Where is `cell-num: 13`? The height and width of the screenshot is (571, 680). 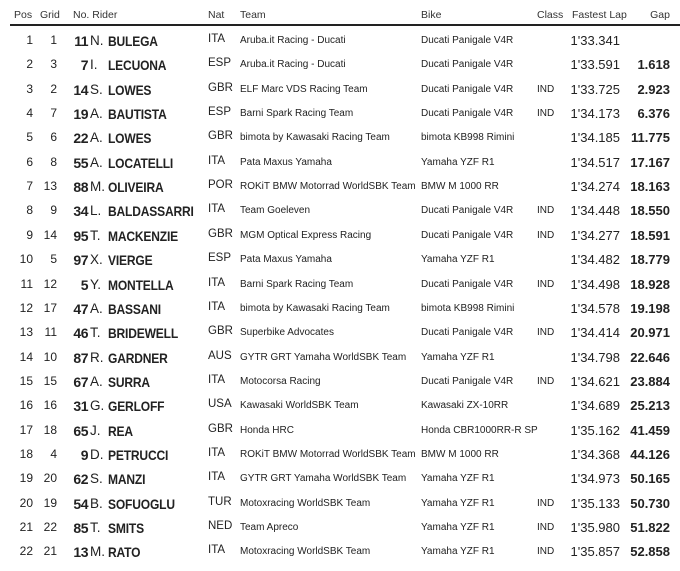
cell-num: 13 is located at coordinates (80, 552).